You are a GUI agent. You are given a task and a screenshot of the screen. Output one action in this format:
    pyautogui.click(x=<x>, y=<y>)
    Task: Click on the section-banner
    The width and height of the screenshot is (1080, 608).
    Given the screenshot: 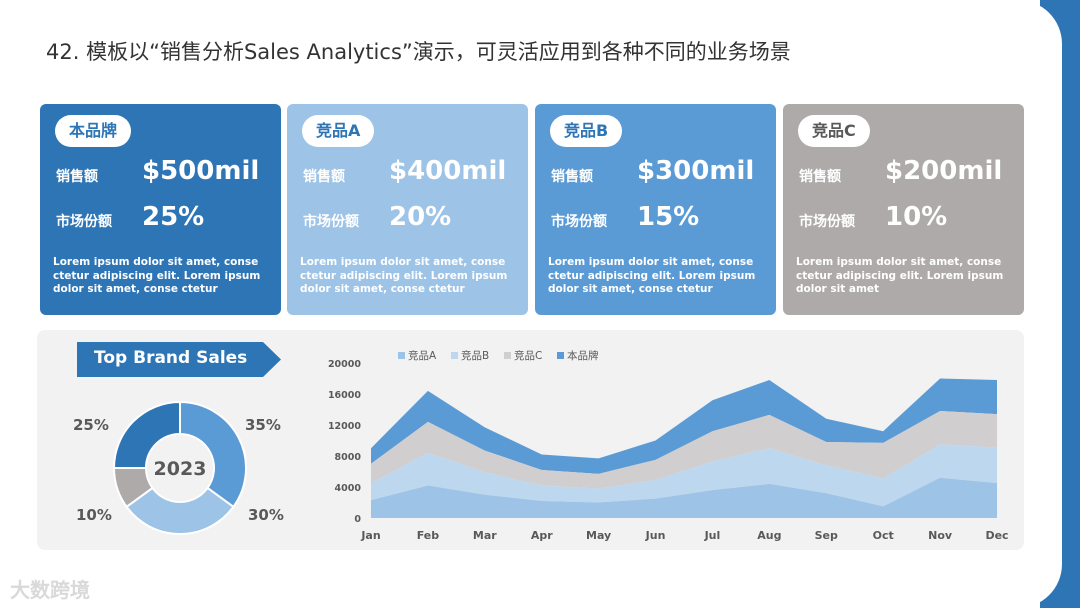 What is the action you would take?
    pyautogui.click(x=179, y=359)
    